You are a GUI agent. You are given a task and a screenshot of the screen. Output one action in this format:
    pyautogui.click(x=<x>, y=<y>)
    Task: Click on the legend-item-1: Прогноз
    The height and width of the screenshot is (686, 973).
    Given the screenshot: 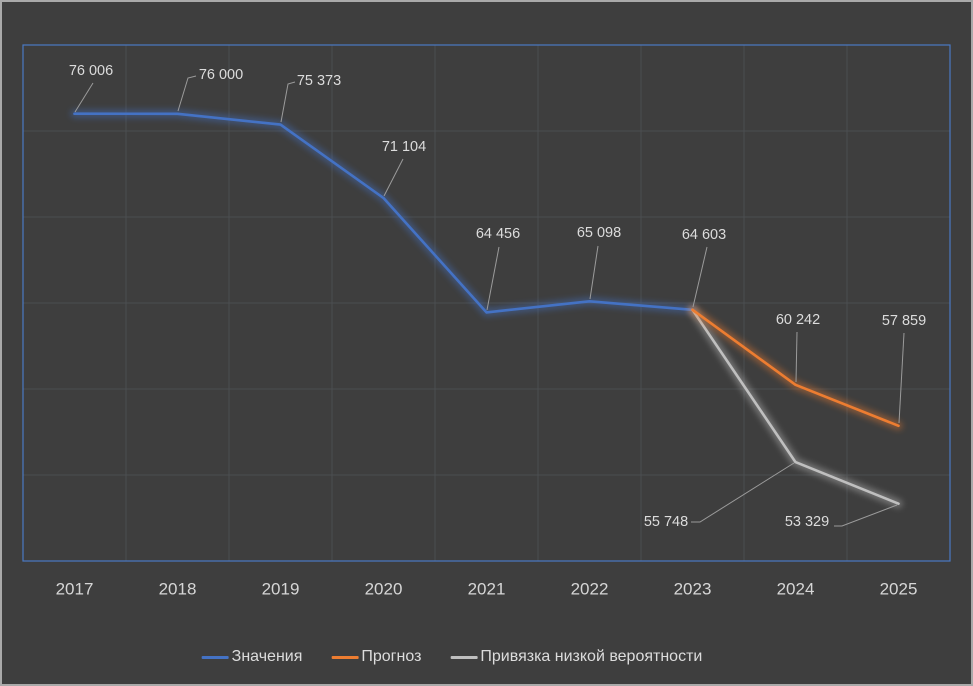 What is the action you would take?
    pyautogui.click(x=376, y=657)
    